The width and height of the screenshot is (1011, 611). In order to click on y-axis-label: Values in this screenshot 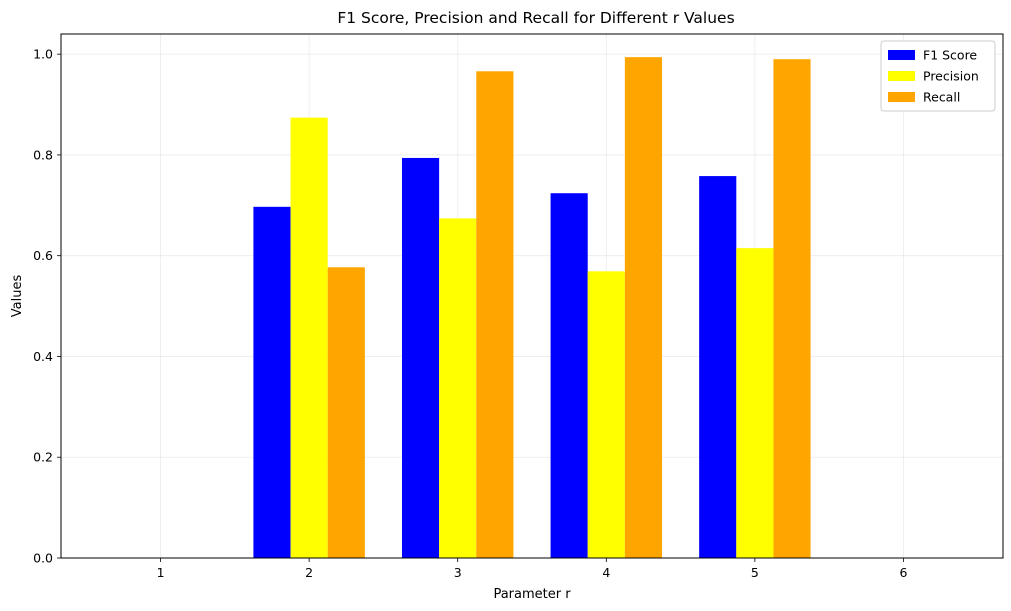, I will do `click(17, 296)`.